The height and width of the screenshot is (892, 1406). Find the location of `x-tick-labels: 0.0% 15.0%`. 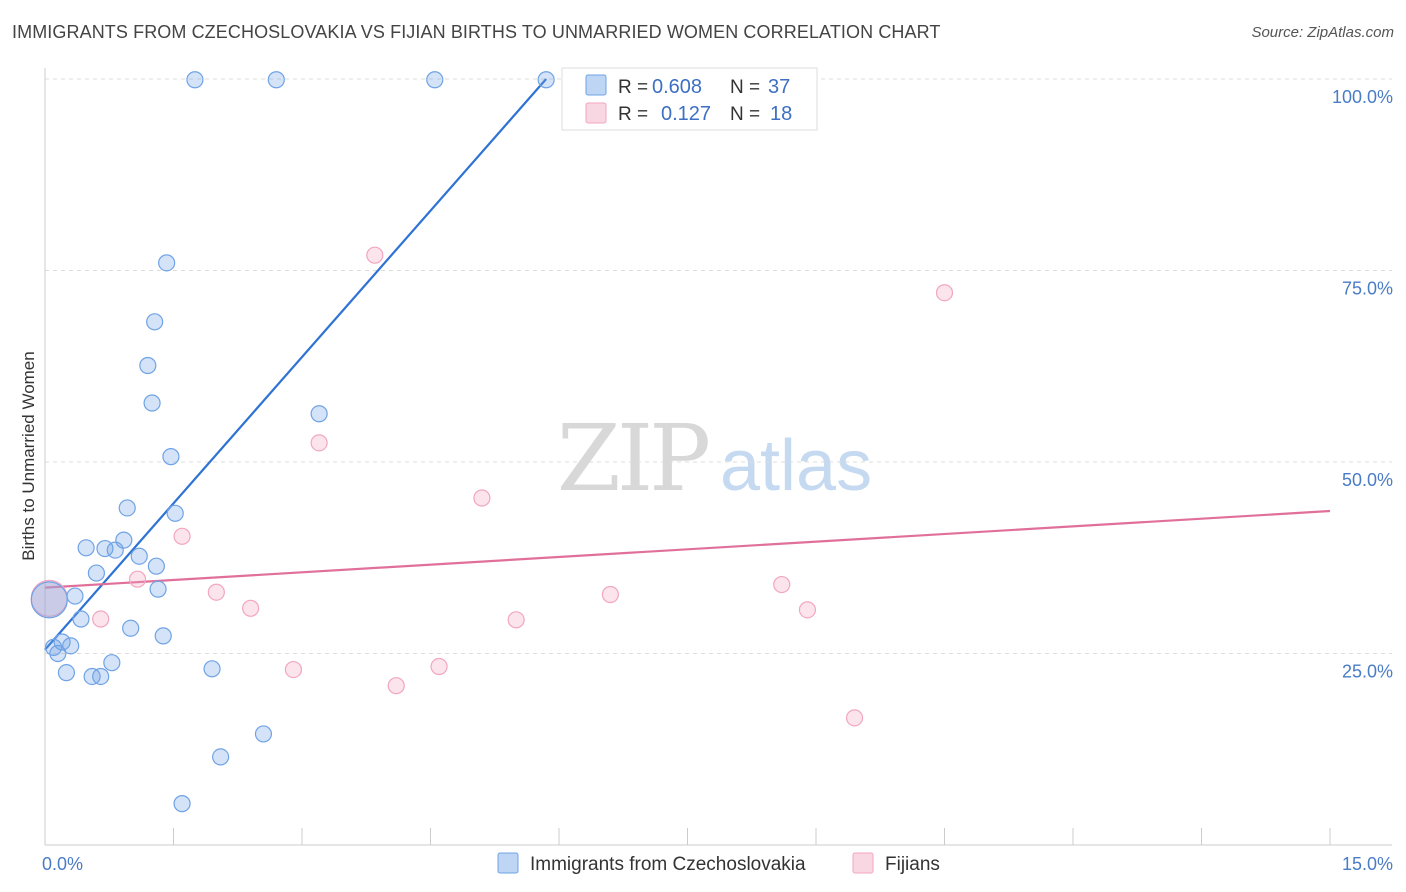

x-tick-labels: 0.0% 15.0% is located at coordinates (717, 864).